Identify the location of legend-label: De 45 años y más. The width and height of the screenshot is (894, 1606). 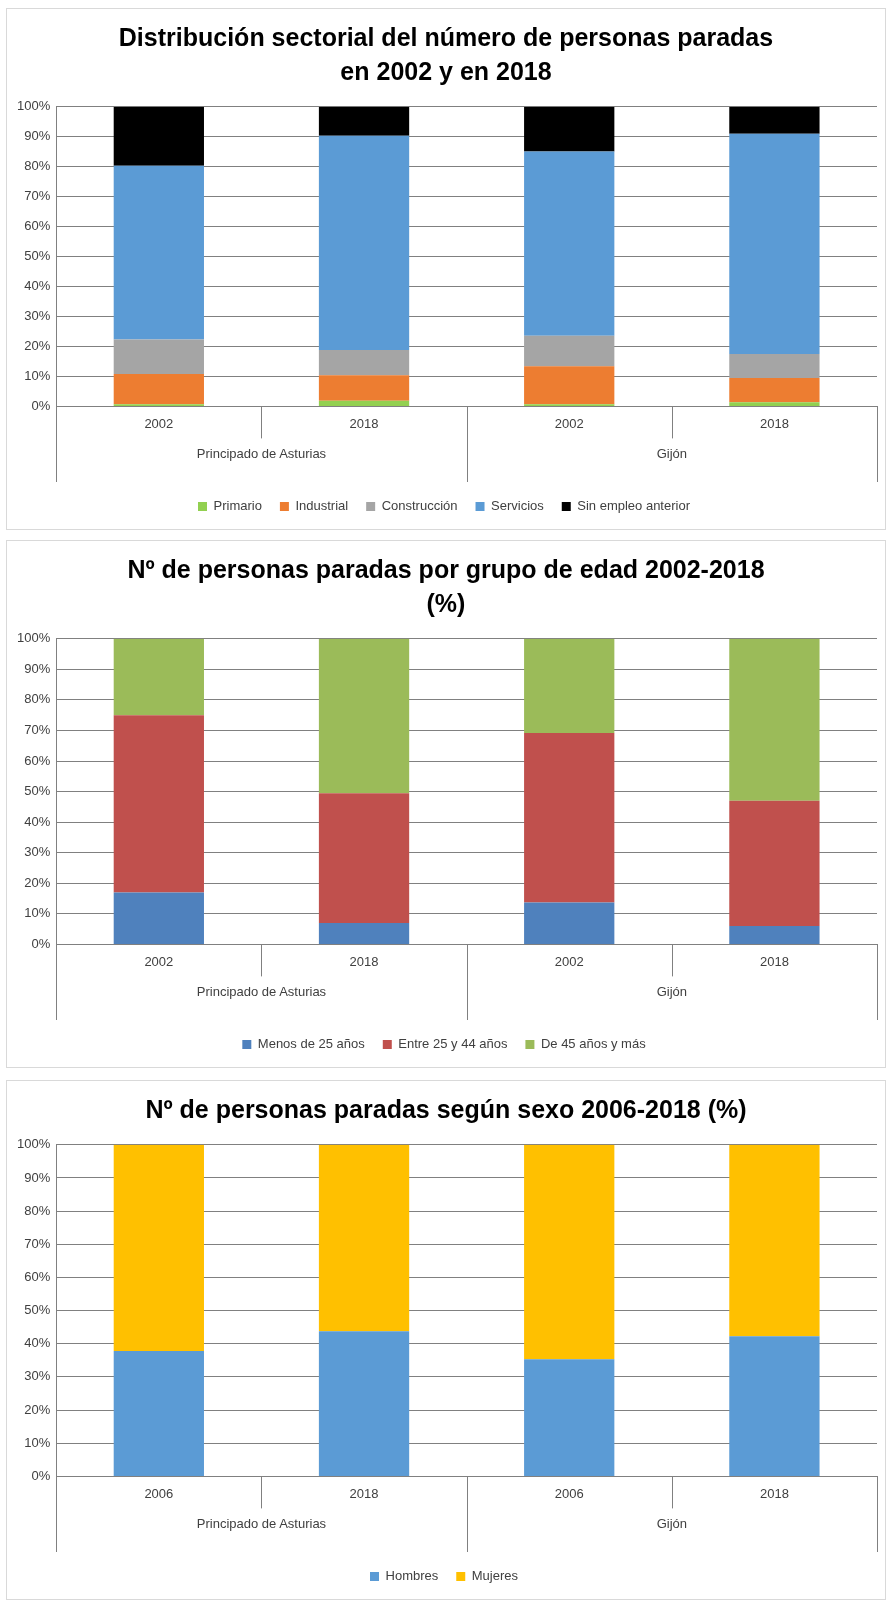
(593, 1043).